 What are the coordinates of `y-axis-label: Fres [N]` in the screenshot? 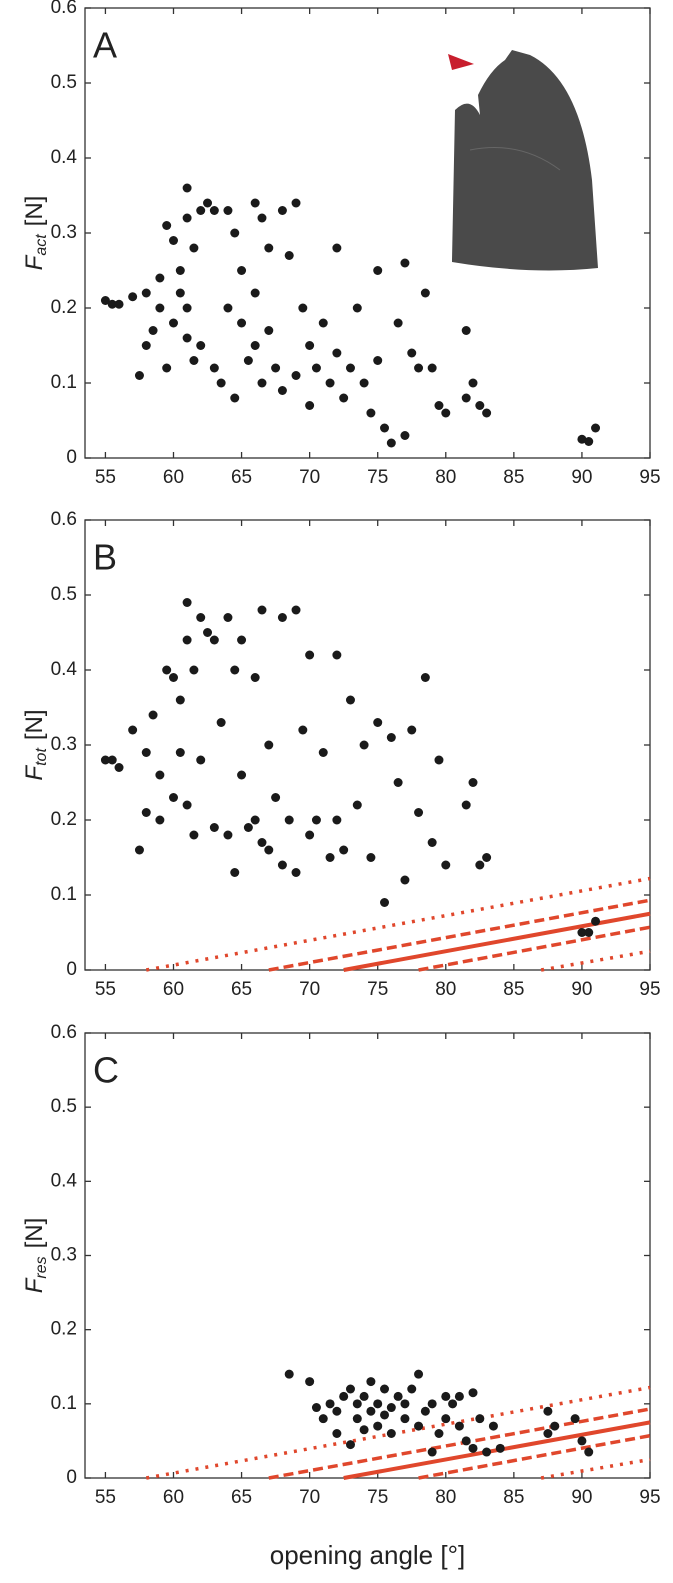 It's located at (35, 1256).